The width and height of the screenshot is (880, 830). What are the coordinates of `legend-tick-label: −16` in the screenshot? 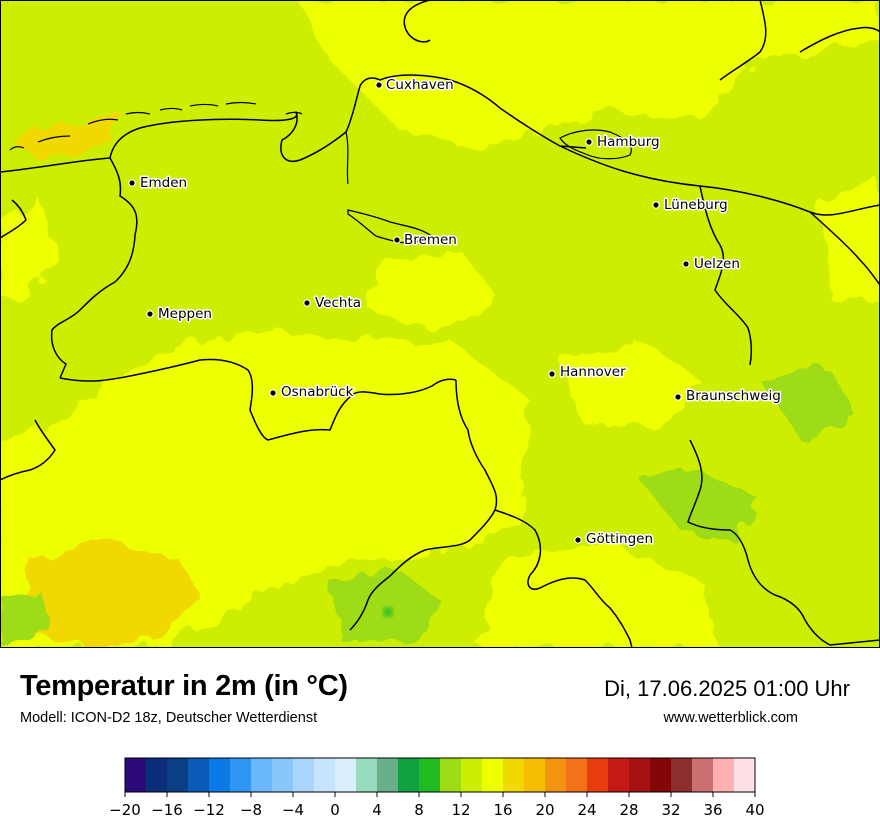 It's located at (167, 810).